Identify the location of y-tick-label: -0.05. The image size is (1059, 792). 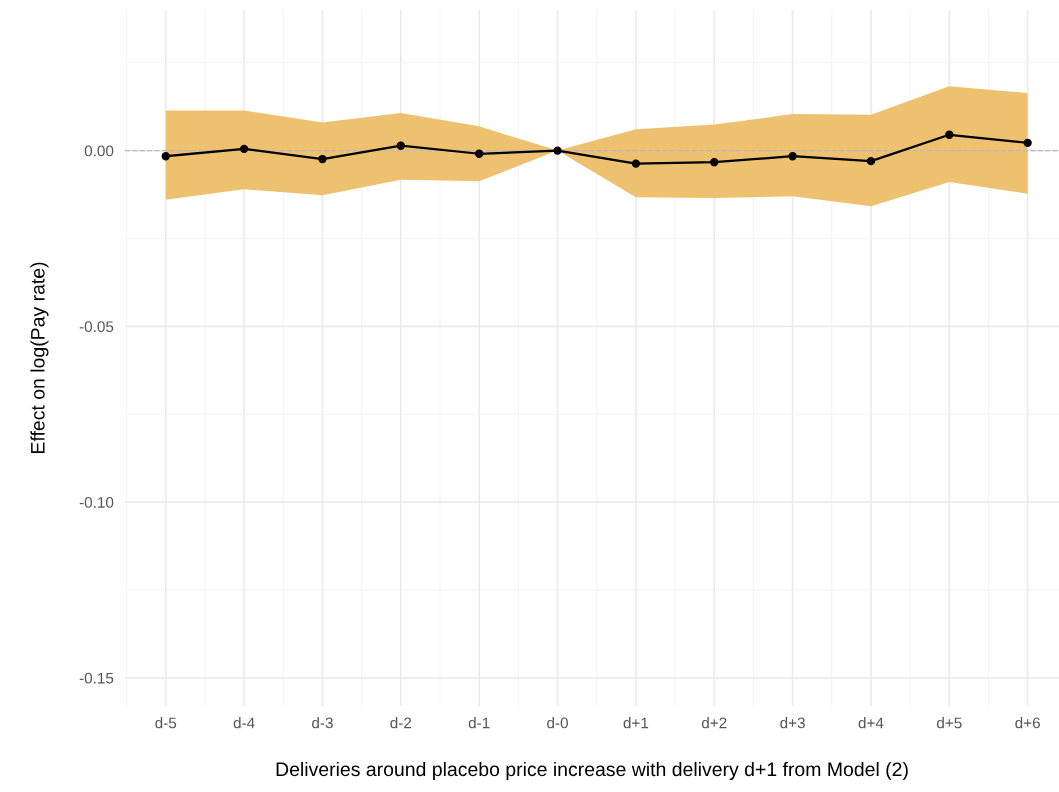
(96, 327).